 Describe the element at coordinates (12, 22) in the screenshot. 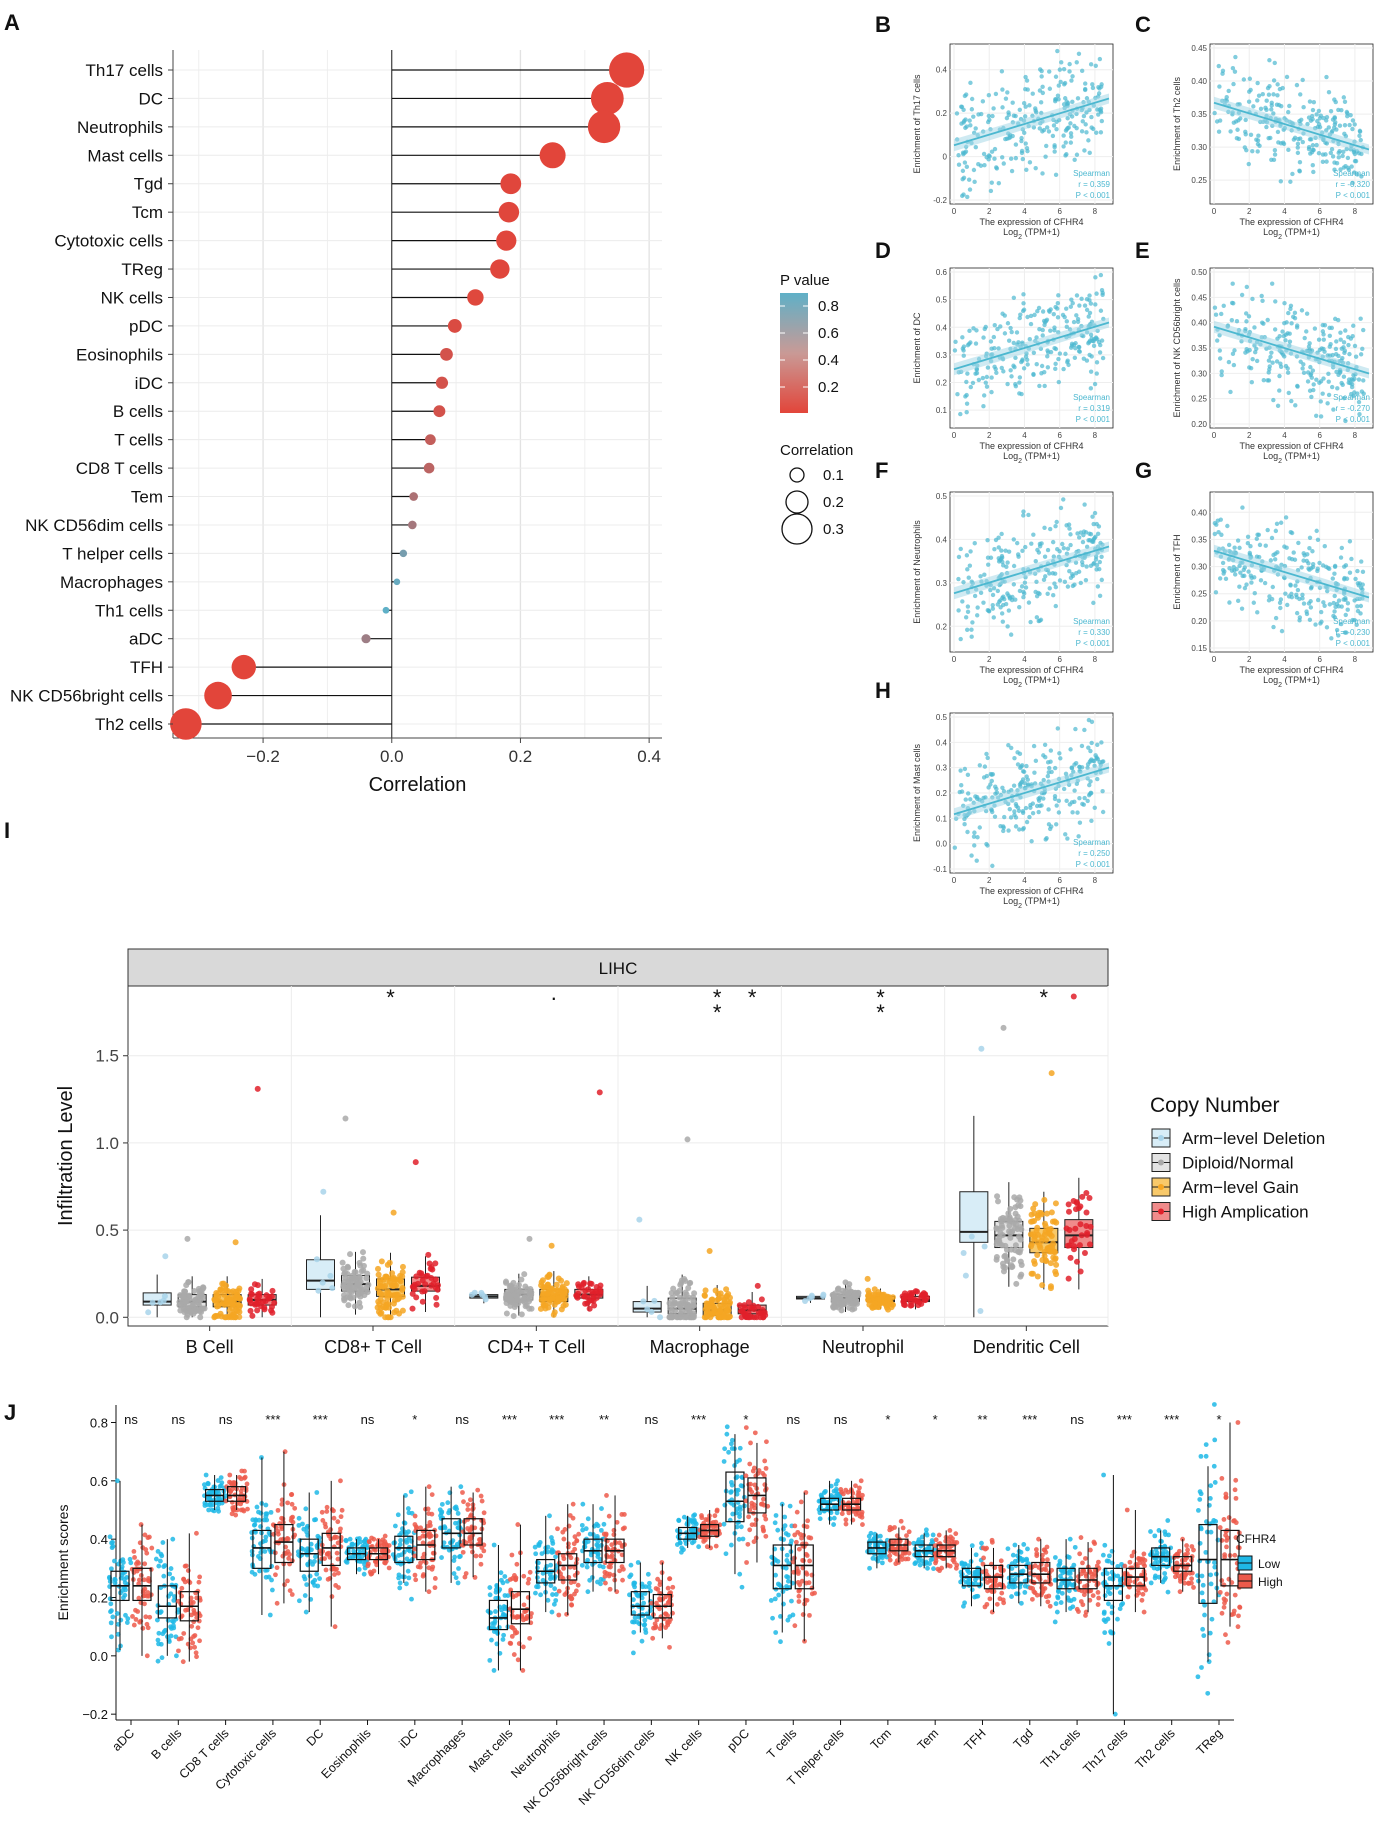

I see `panel-label-a: A` at that location.